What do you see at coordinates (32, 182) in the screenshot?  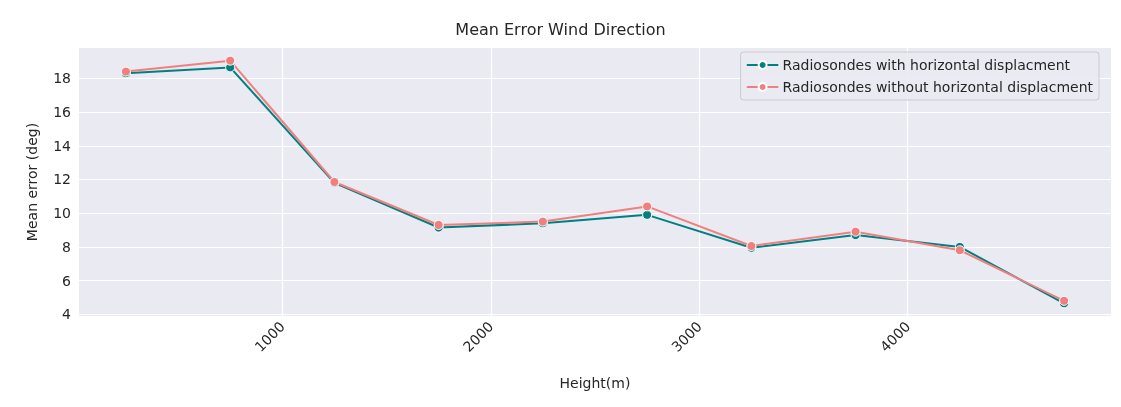 I see `y-axis-title: Mean error (deg)` at bounding box center [32, 182].